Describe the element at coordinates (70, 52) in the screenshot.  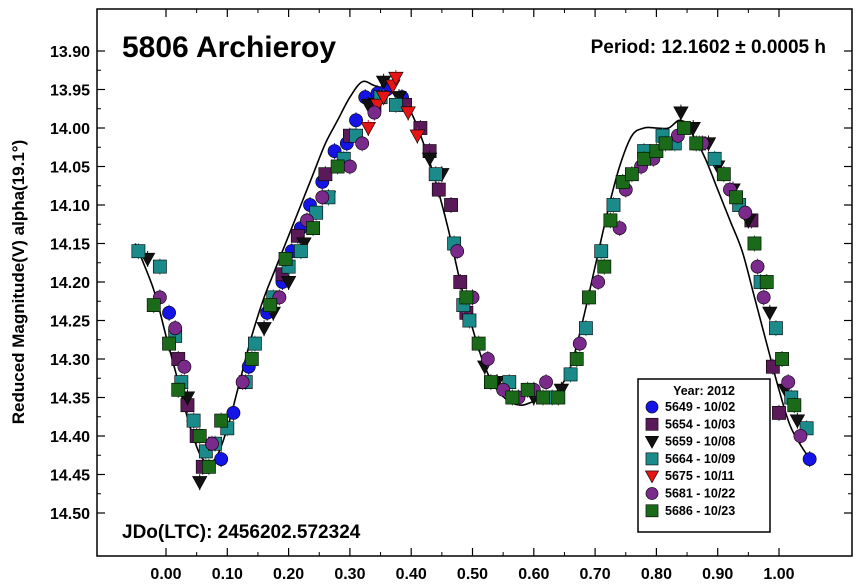
I see `y-tick-label: 13.90` at that location.